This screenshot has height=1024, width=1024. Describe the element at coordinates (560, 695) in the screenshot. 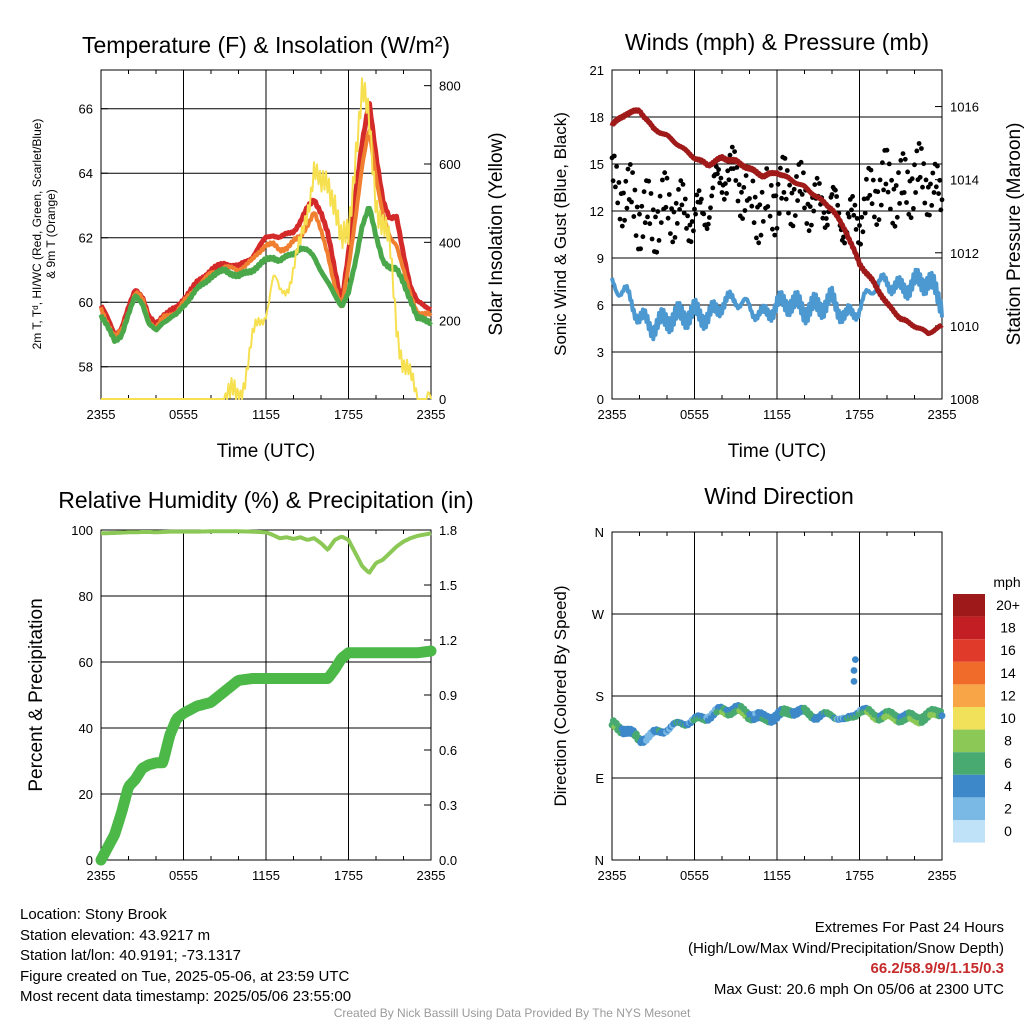

I see `wdir-panel-ylabel: Direction (Colored By Speed)` at that location.